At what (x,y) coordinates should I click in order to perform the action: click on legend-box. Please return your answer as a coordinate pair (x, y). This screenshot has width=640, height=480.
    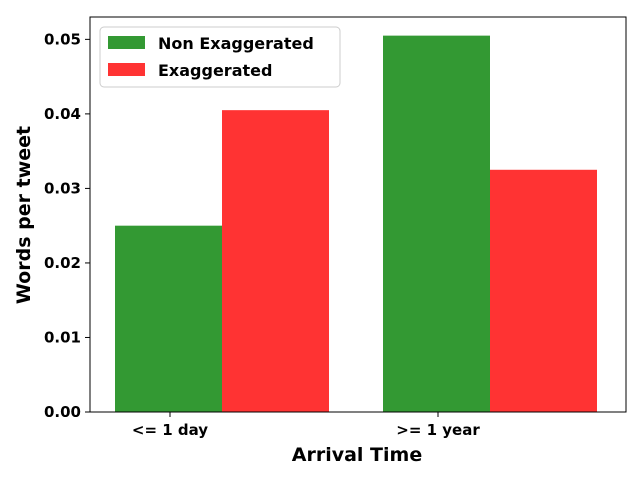
    Looking at the image, I should click on (220, 57).